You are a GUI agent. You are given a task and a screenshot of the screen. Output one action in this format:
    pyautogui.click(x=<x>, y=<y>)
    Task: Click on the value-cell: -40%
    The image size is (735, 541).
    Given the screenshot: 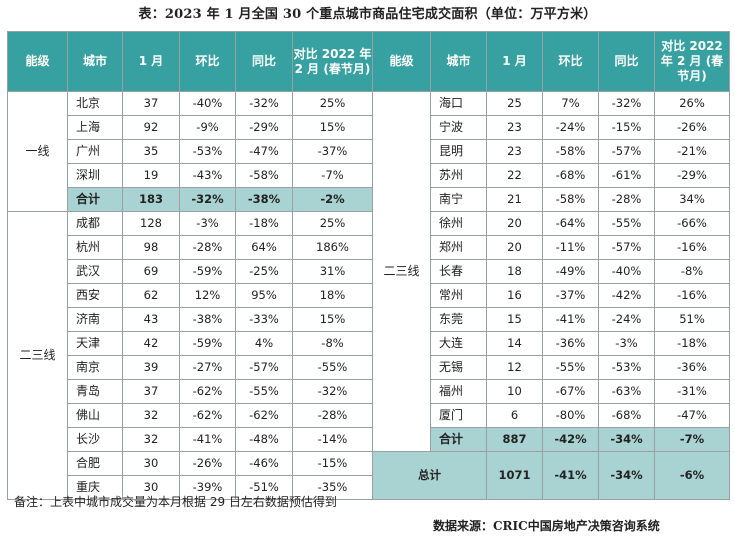 What is the action you would take?
    pyautogui.click(x=207, y=103)
    